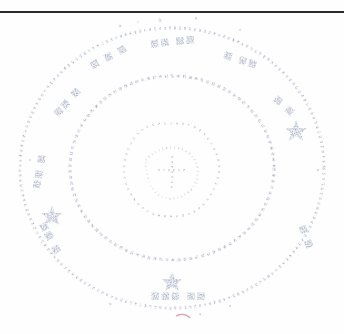 The image size is (344, 334). Describe the element at coordinates (183, 316) in the screenshot. I see `red-ink-mark` at that location.